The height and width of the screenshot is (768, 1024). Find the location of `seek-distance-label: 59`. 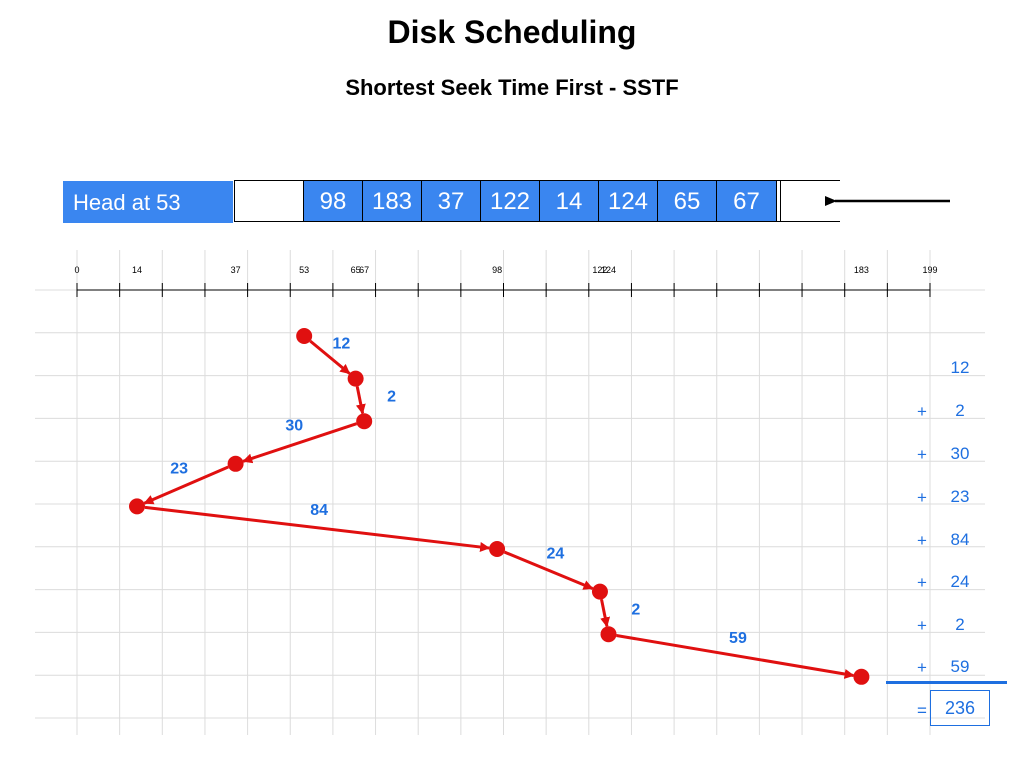

seek-distance-label: 59 is located at coordinates (738, 638).